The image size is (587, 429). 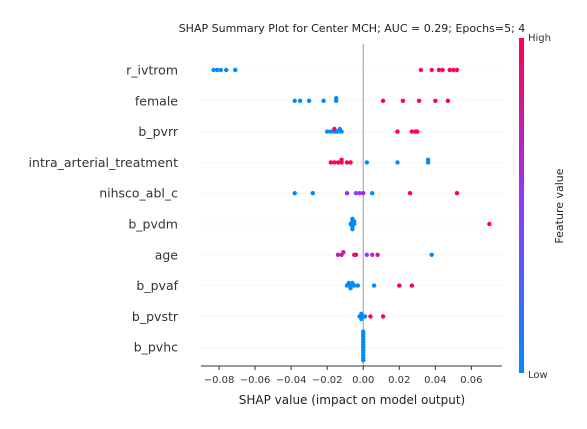 I want to click on x-axis-ticks: −0.08 −0.06 −0.04 −0.02 0.00 0.02 0.04 0.06, so click(x=343, y=376).